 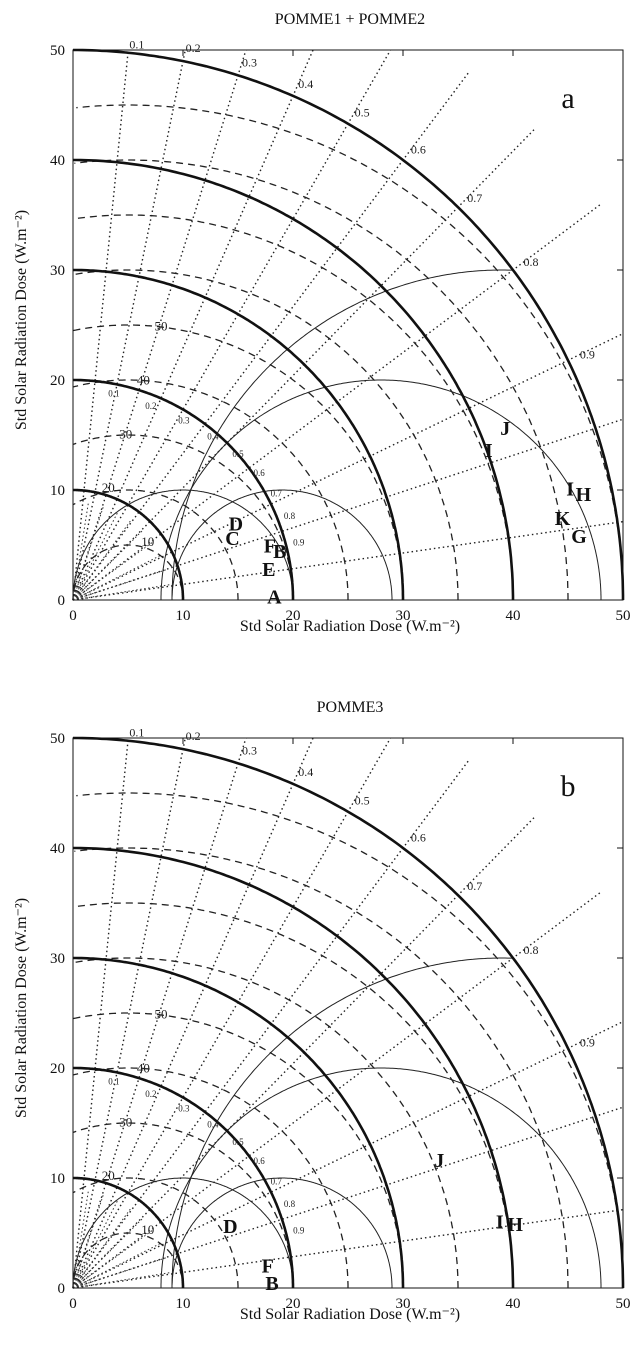 What do you see at coordinates (184, 421) in the screenshot?
I see `inner-correlation-label: 0.3` at bounding box center [184, 421].